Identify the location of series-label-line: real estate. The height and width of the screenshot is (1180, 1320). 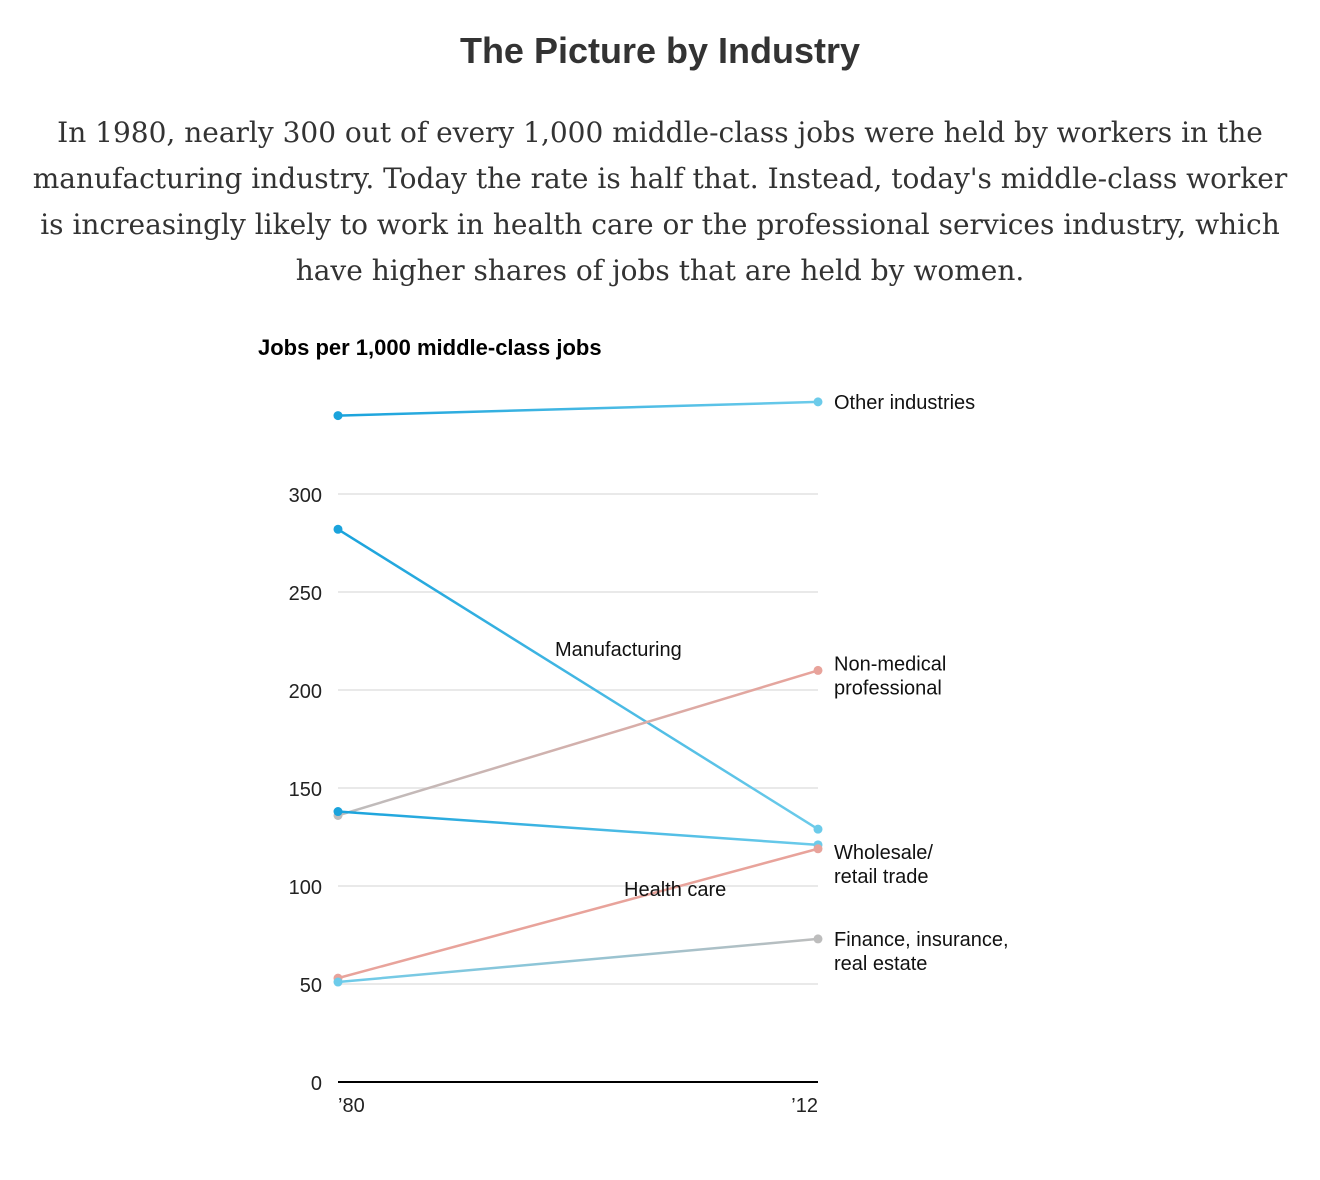
(880, 964).